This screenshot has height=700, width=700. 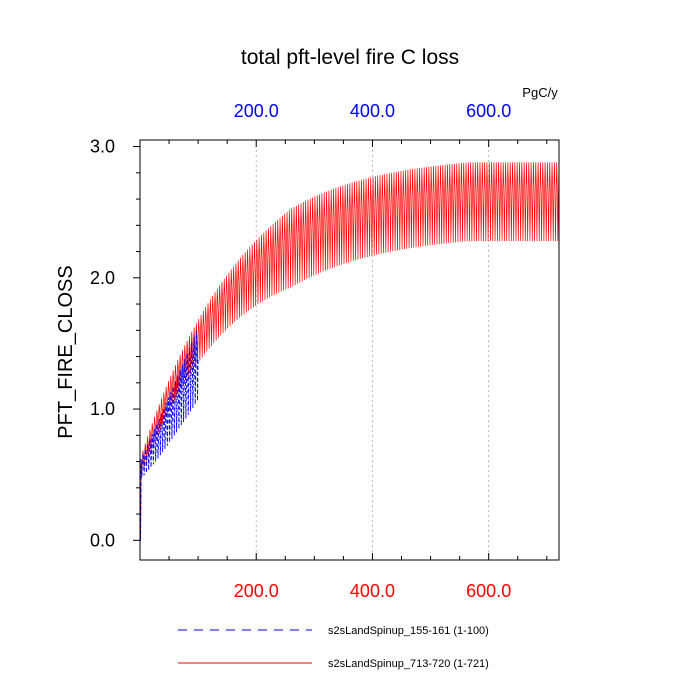 What do you see at coordinates (488, 111) in the screenshot?
I see `x-tick-label-top-600: 600.0` at bounding box center [488, 111].